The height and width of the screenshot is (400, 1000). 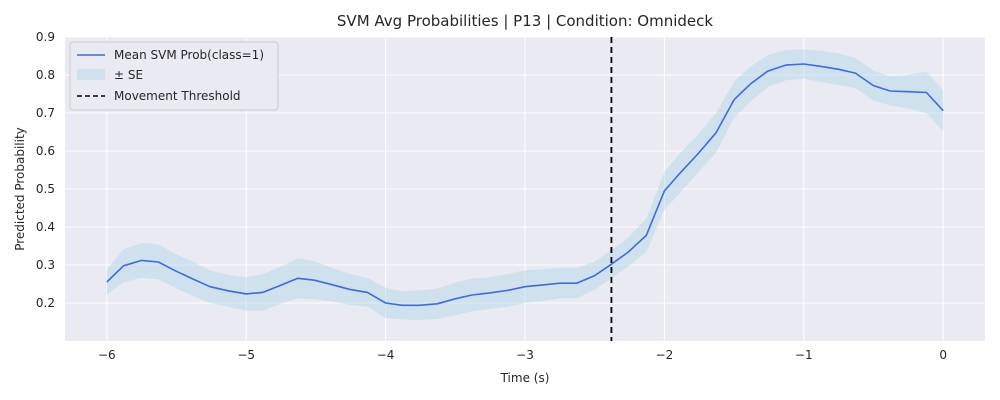 I want to click on legend-mean-label: Mean SVM Prob(class=1), so click(x=189, y=55).